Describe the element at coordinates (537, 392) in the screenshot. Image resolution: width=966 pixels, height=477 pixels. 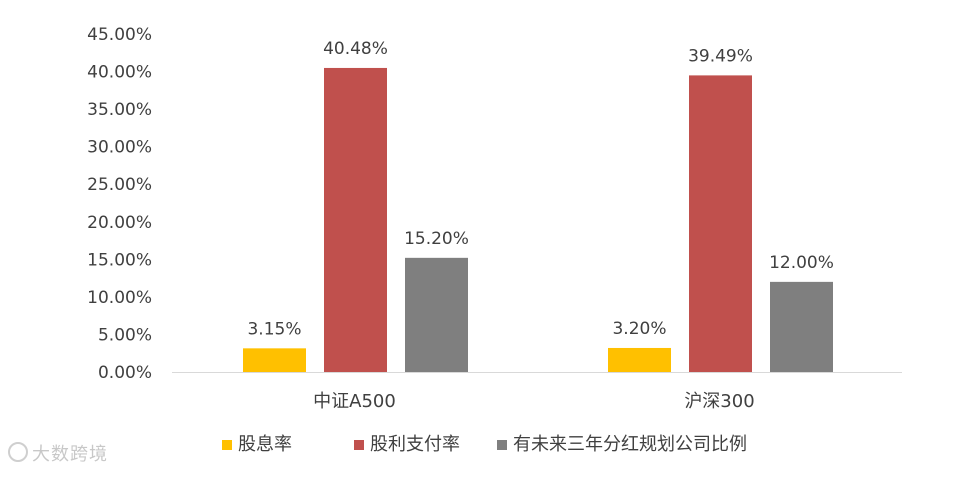
I see `x-axis: 中证A500 沪深300` at that location.